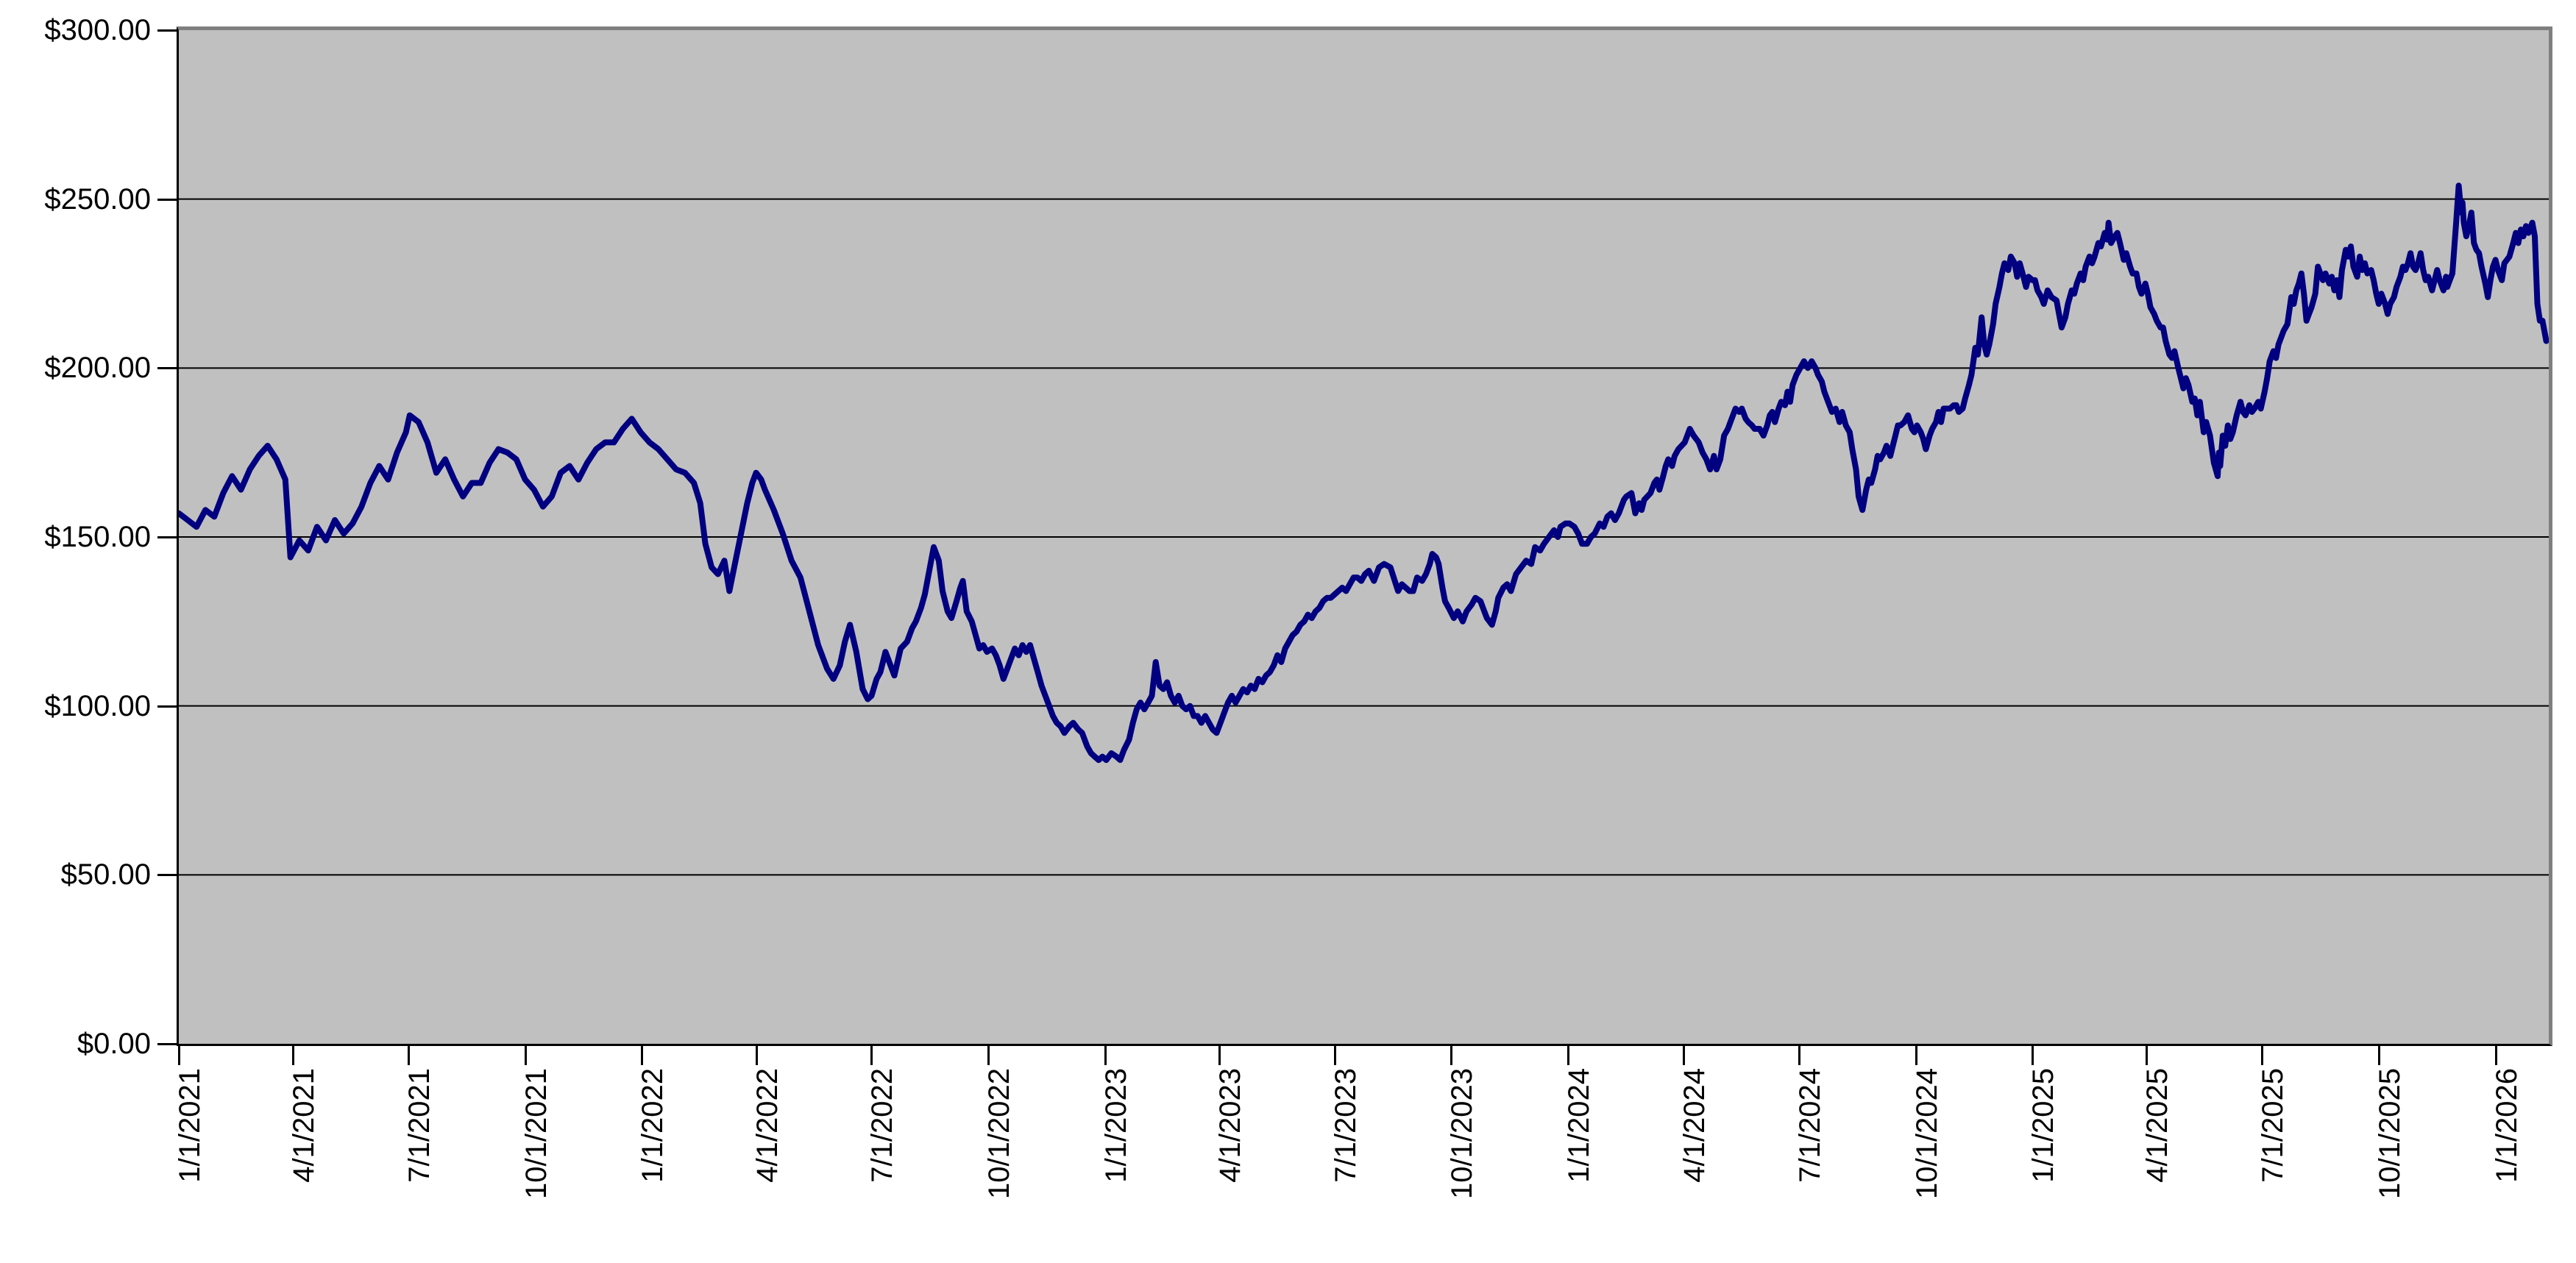  I want to click on x-axis-label: 10/1/2024, so click(1926, 1133).